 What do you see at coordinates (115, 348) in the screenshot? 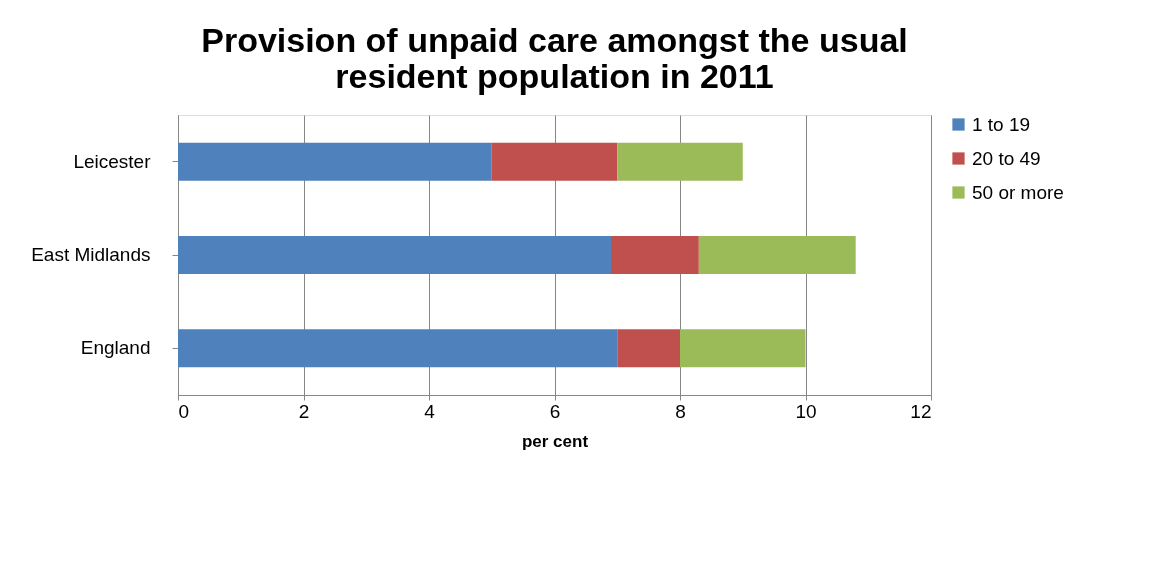
I see `y-tick-label: England` at bounding box center [115, 348].